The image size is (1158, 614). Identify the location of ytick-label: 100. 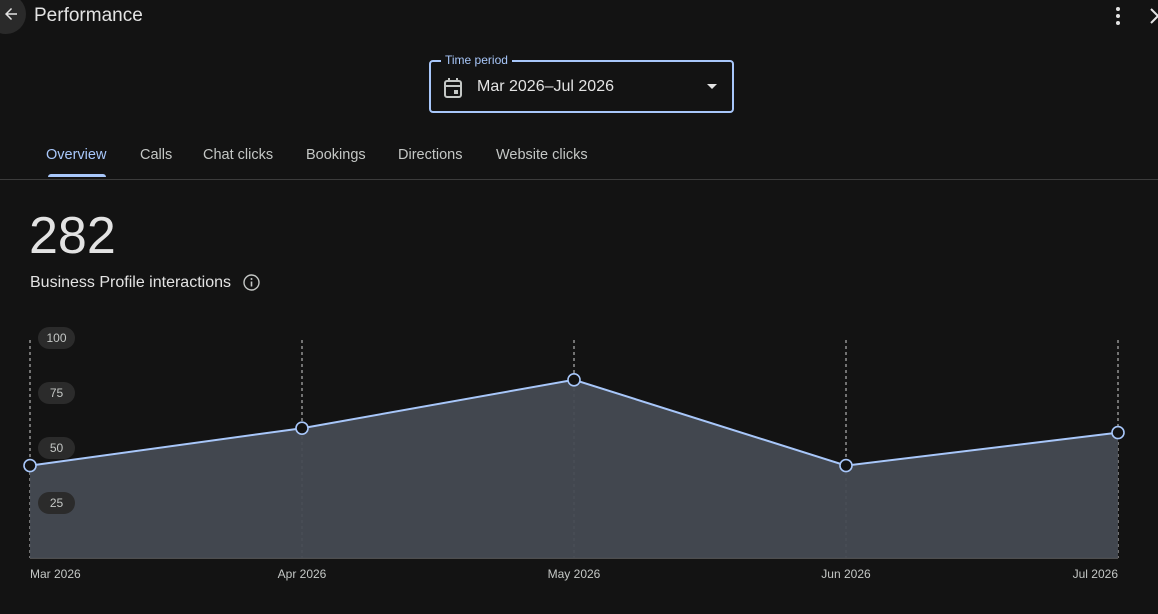
(56, 338).